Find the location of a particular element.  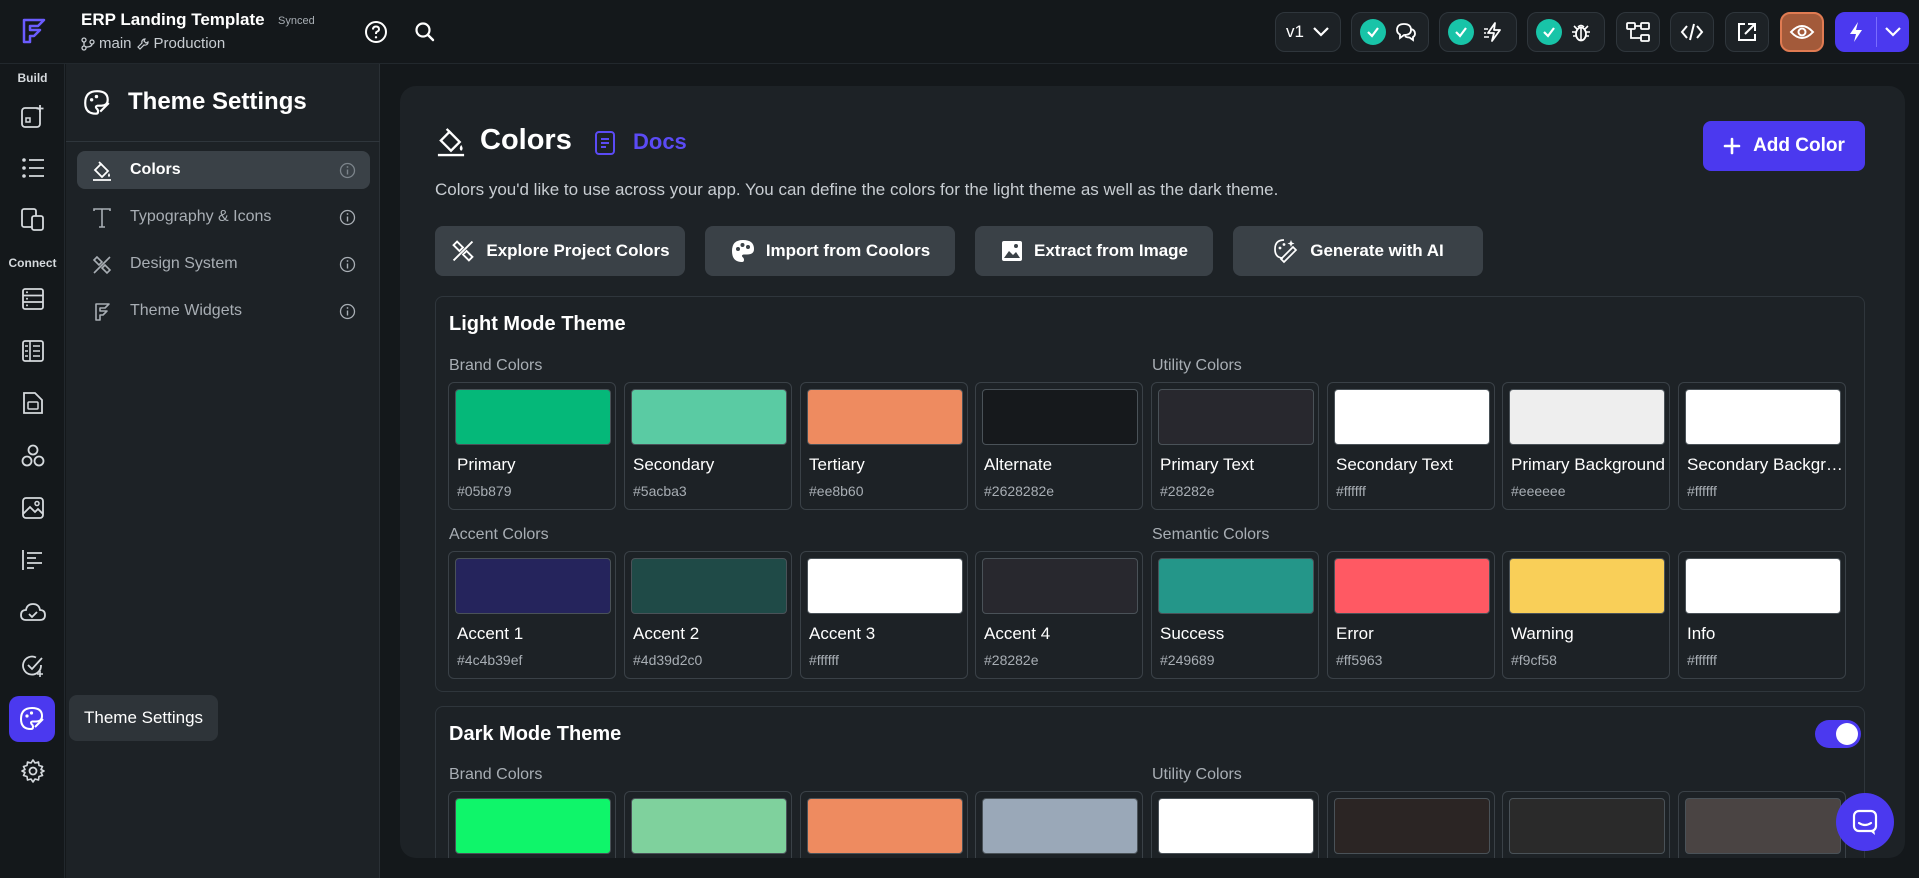

color-name: Accent 3 is located at coordinates (842, 633).